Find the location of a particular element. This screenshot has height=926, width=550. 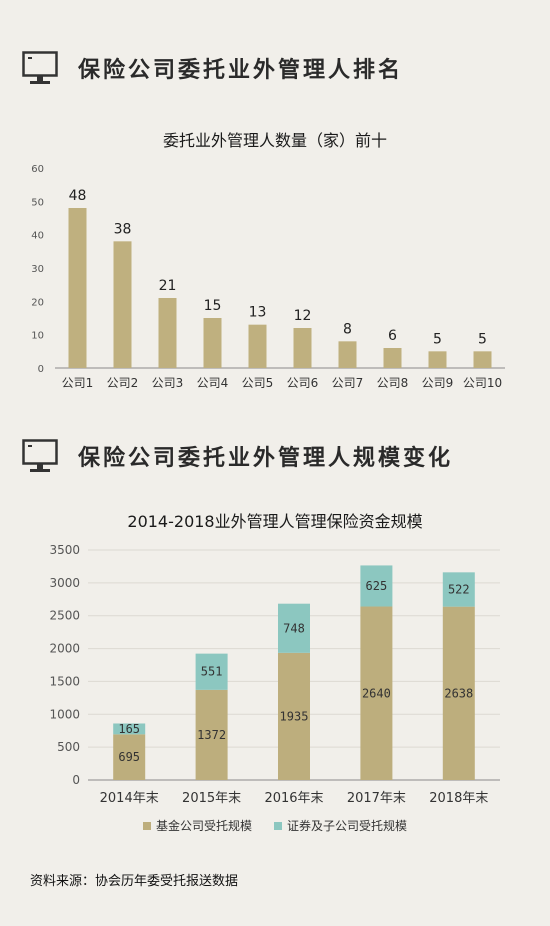

y-tick-label: 3000 is located at coordinates (64, 583).